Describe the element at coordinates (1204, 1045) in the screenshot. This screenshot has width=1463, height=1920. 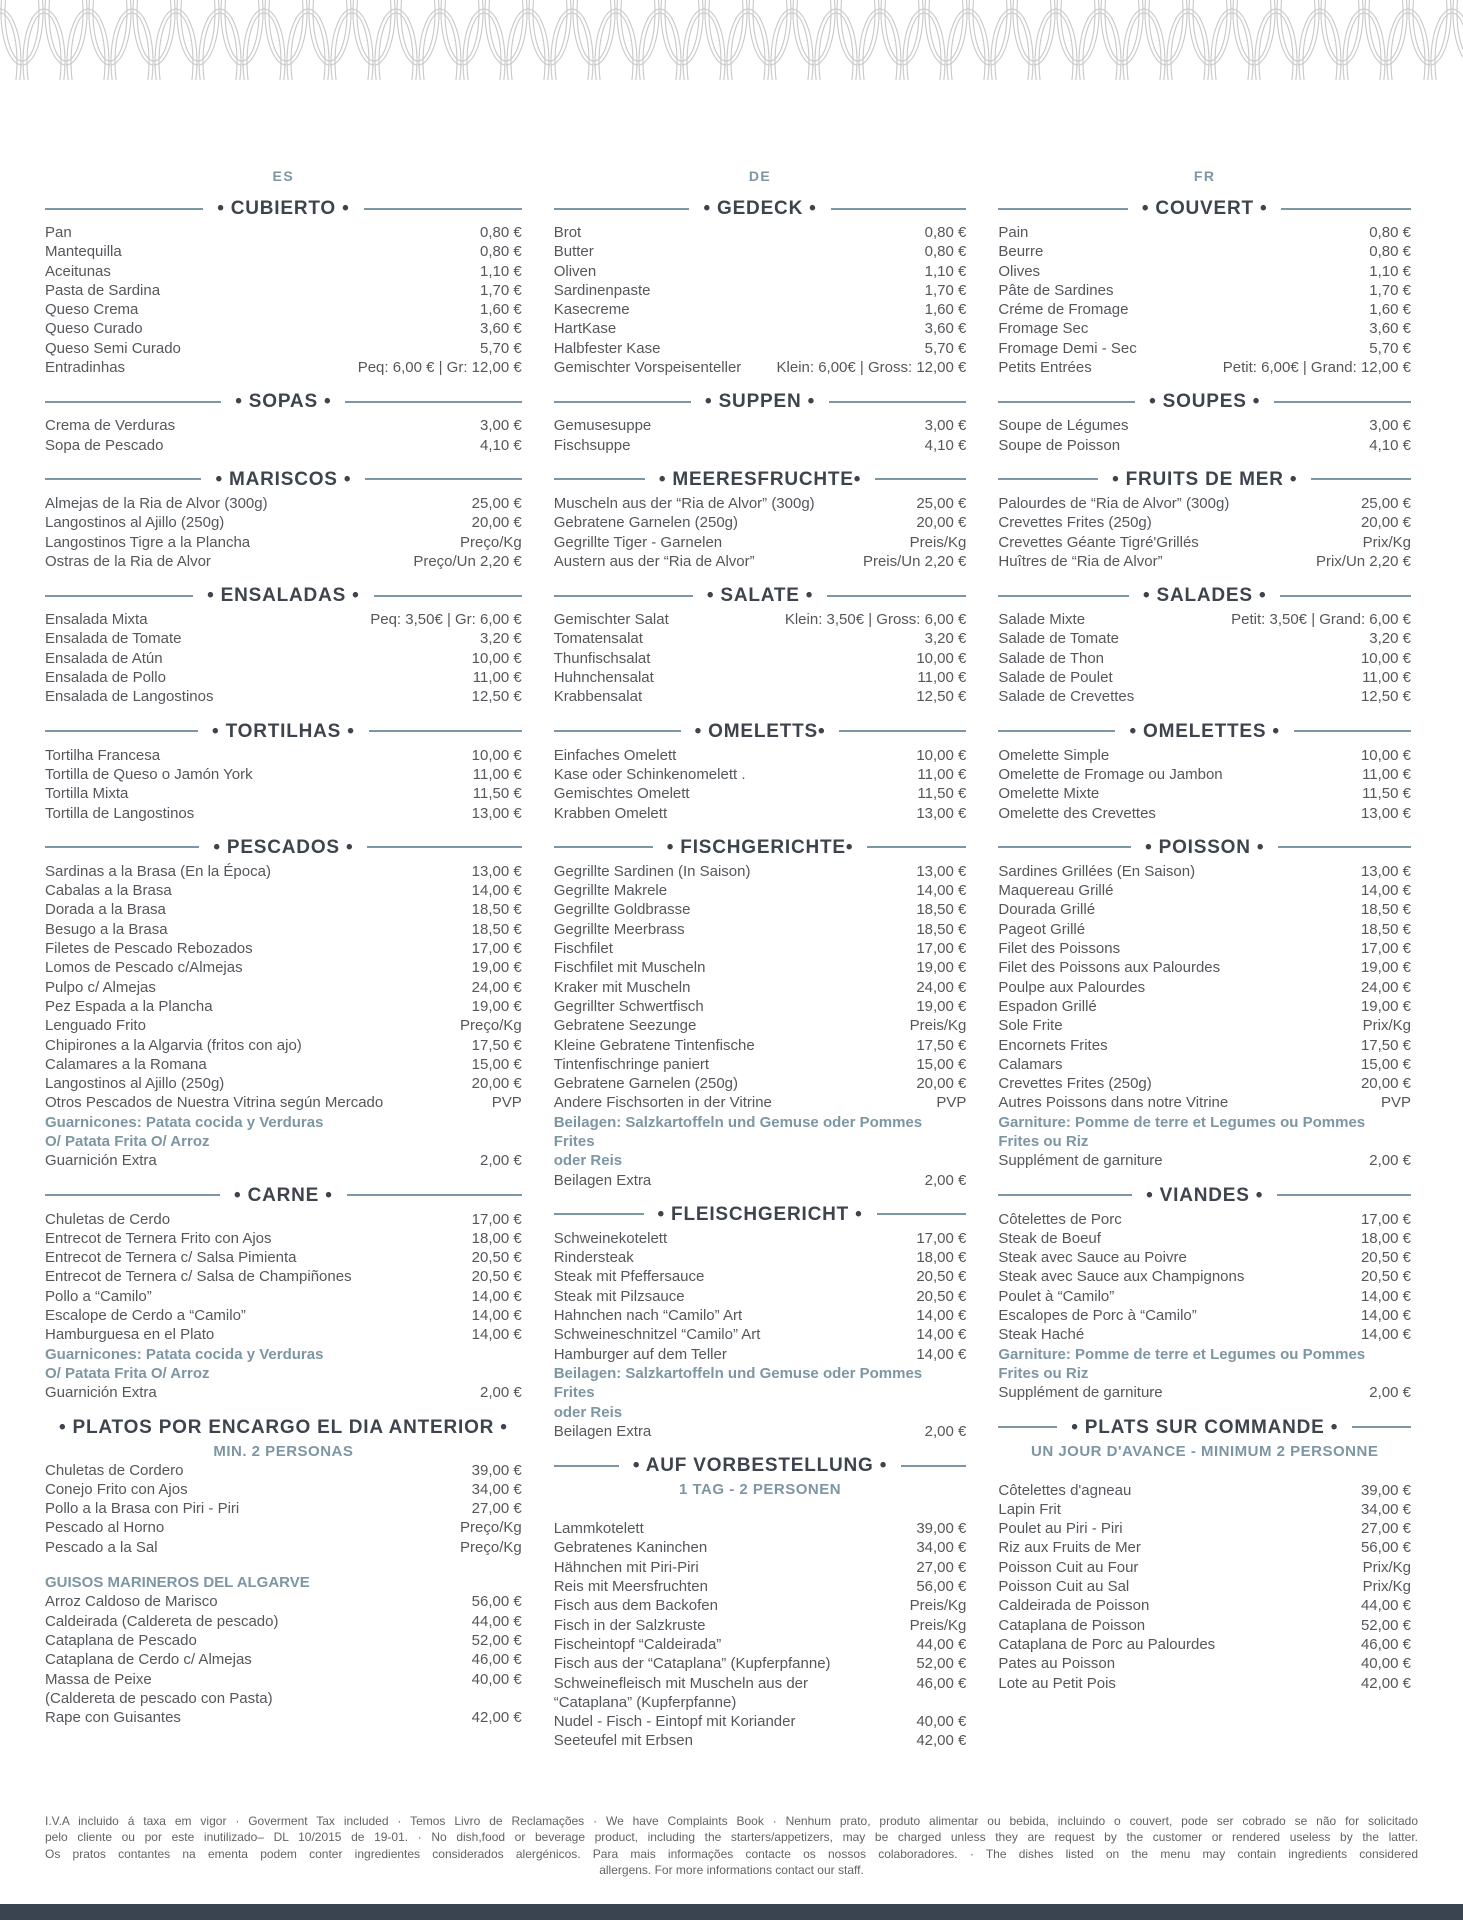
I see `menu-item-row: Encornets Frites 17,50 €` at that location.